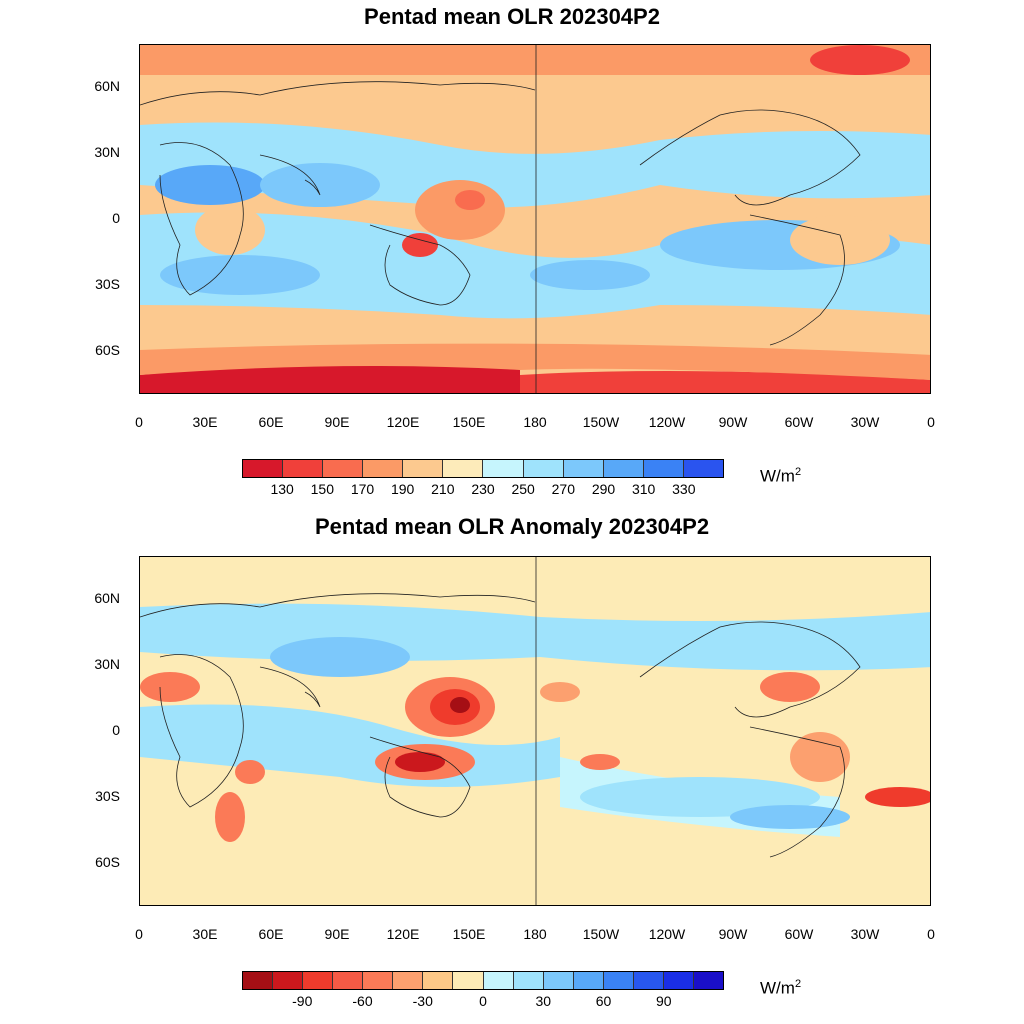 The height and width of the screenshot is (1024, 1024). Describe the element at coordinates (643, 489) in the screenshot. I see `colorbar-label: 310` at that location.